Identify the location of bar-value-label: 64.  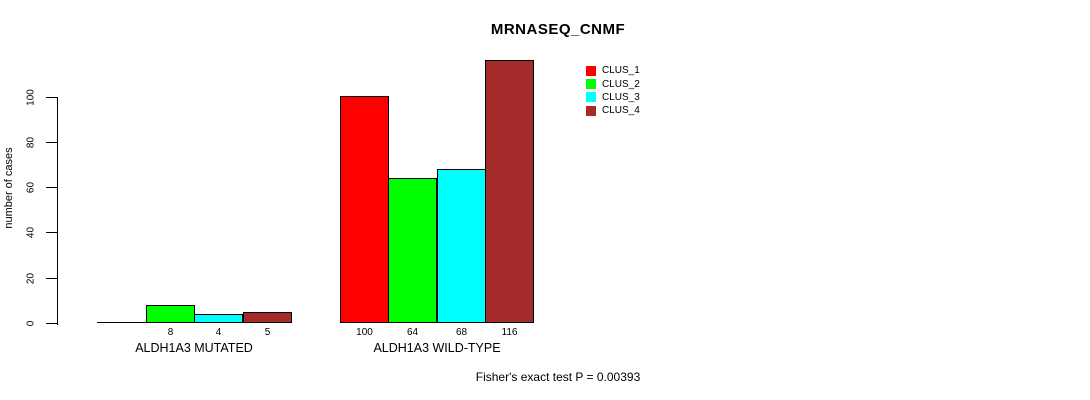
(412, 332).